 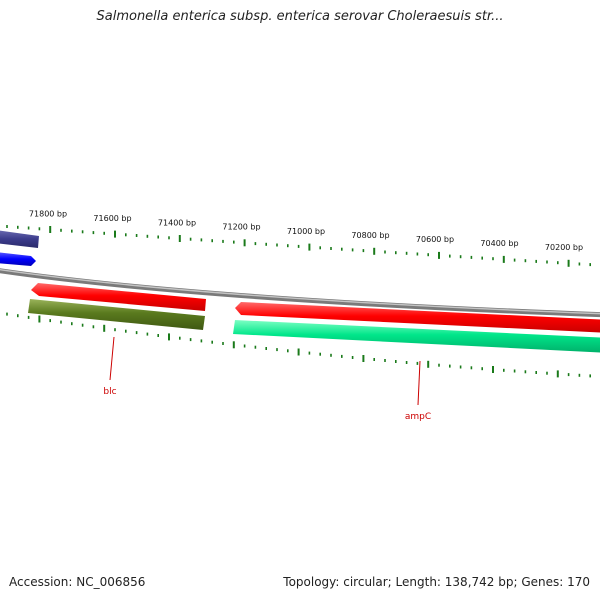 What do you see at coordinates (499, 243) in the screenshot?
I see `scale-label: 70400 bp` at bounding box center [499, 243].